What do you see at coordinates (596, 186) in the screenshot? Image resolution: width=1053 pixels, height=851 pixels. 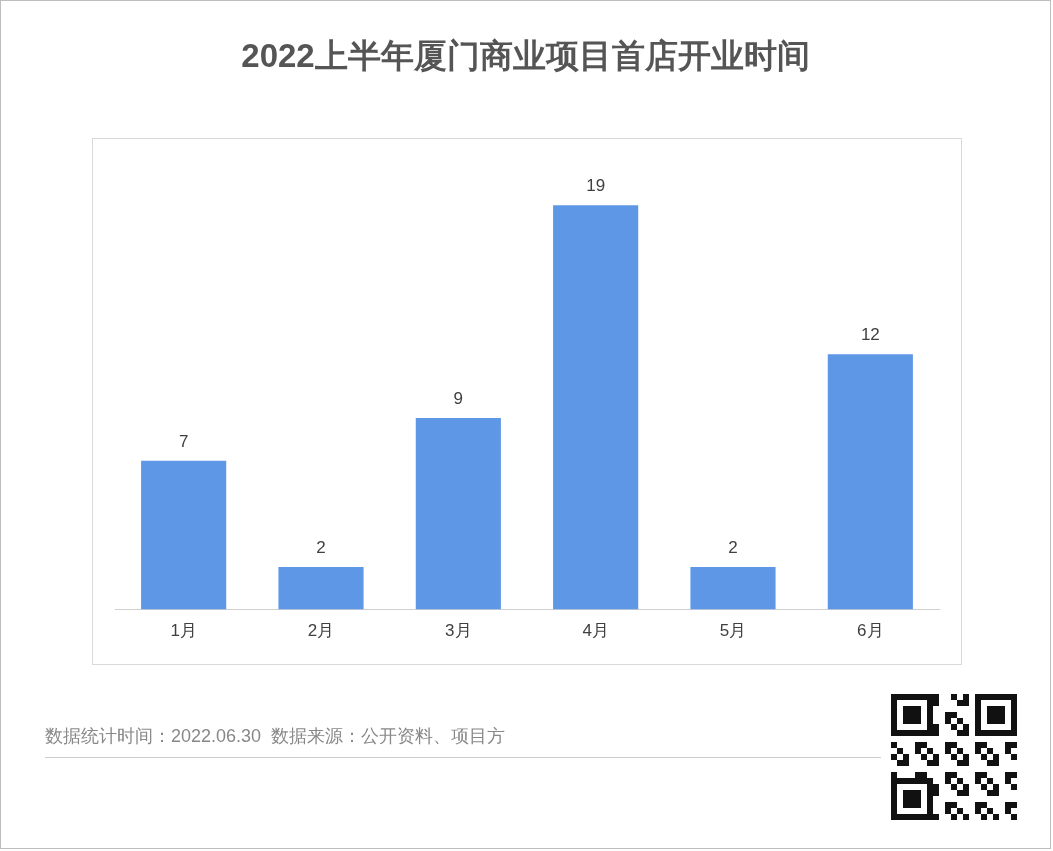 I see `data-label: 19` at bounding box center [596, 186].